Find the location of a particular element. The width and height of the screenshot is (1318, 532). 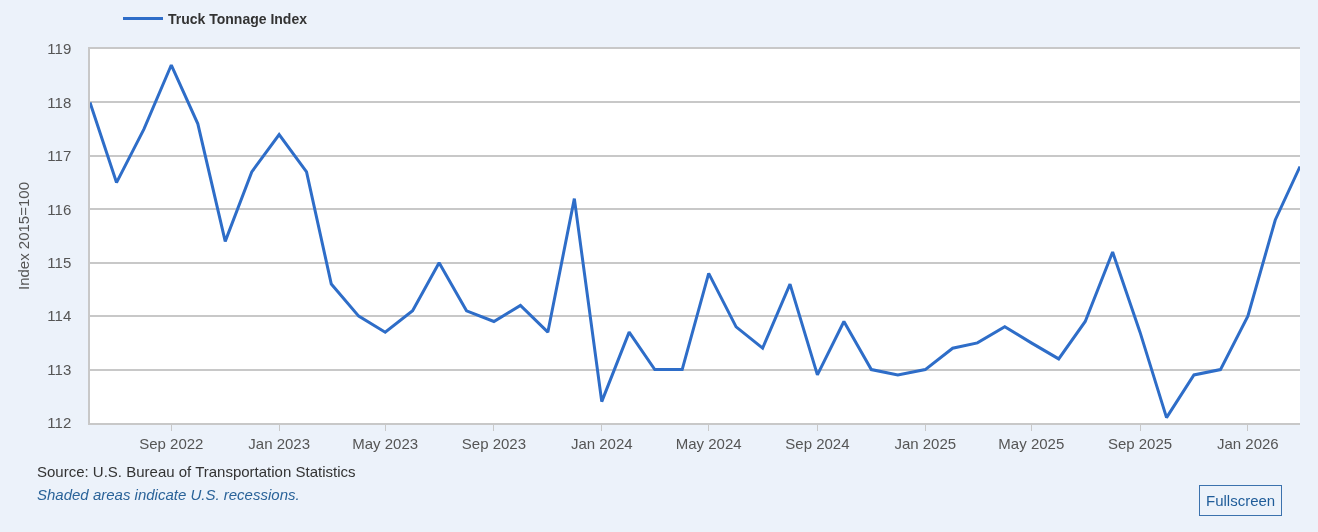

y-tick-label: 114 is located at coordinates (59, 316).